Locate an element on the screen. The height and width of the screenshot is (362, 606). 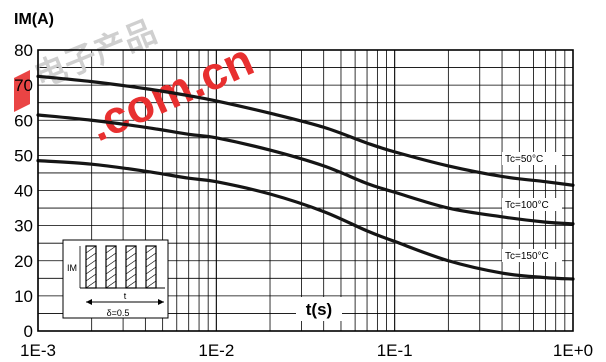
duty-cycle-inset: IM t δ=0.5 is located at coordinates (115, 279).